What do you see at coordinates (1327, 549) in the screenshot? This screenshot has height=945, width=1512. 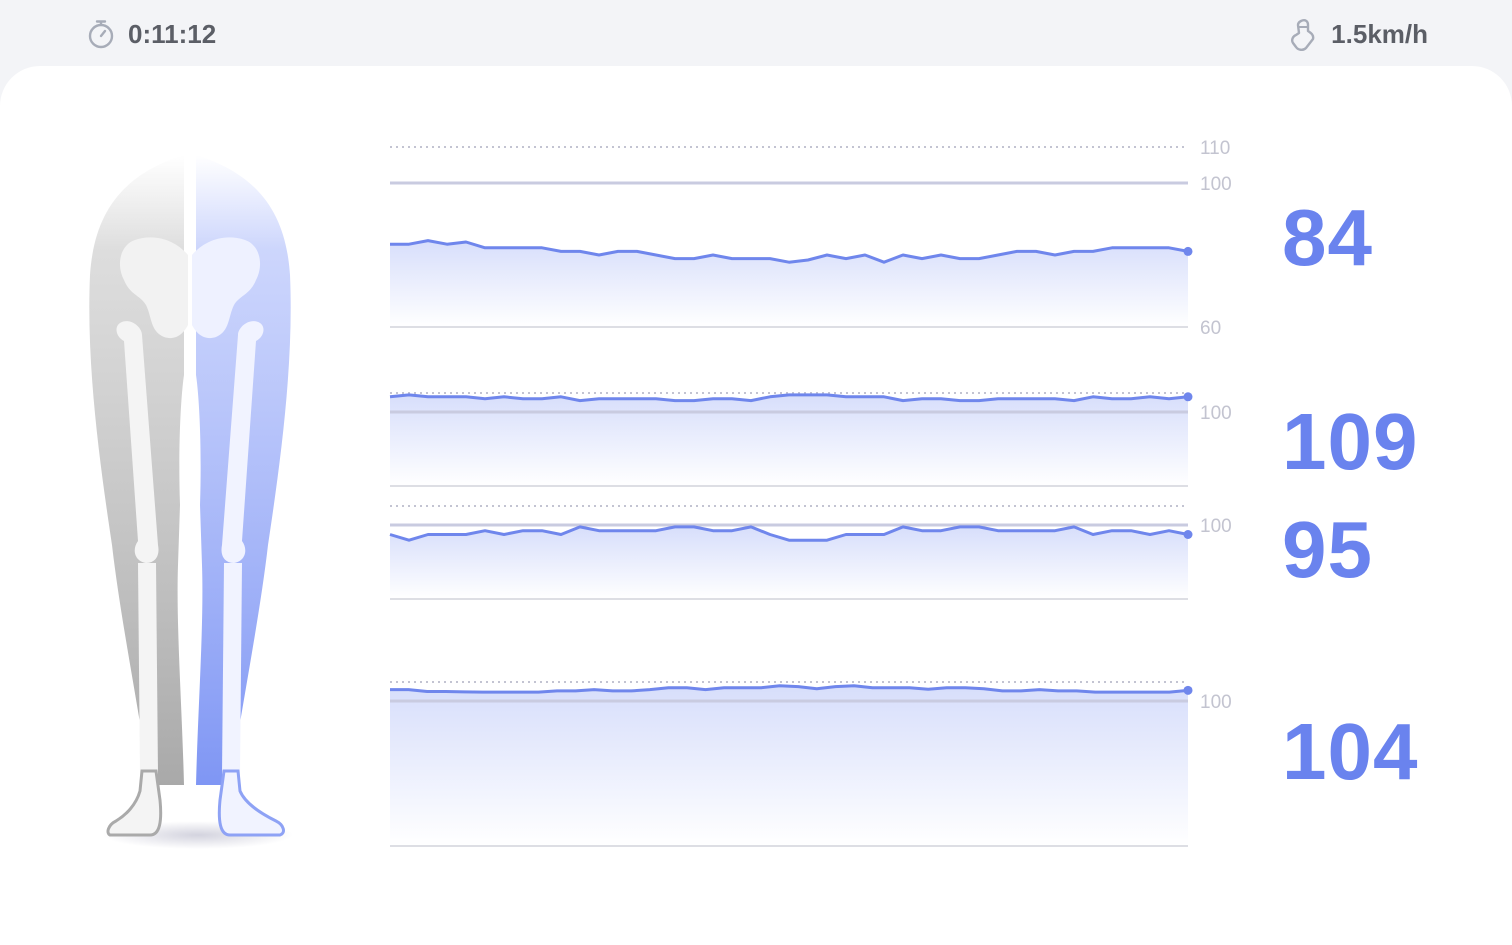 I see `current-value-3: 95` at bounding box center [1327, 549].